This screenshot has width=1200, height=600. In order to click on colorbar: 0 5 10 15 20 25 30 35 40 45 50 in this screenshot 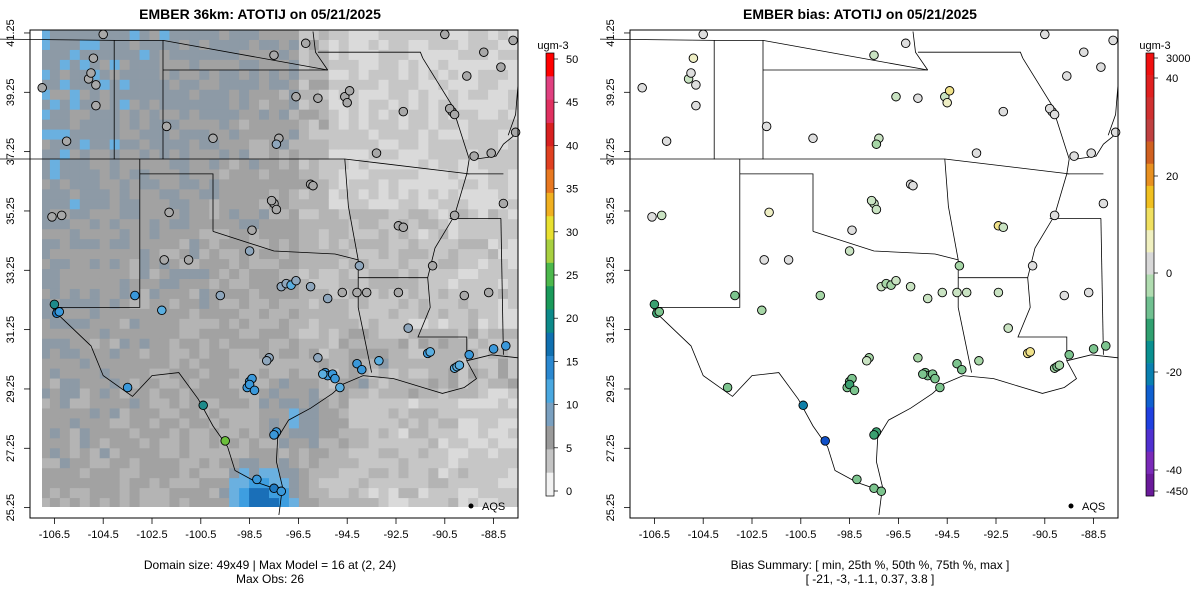, I will do `click(561, 275)`.